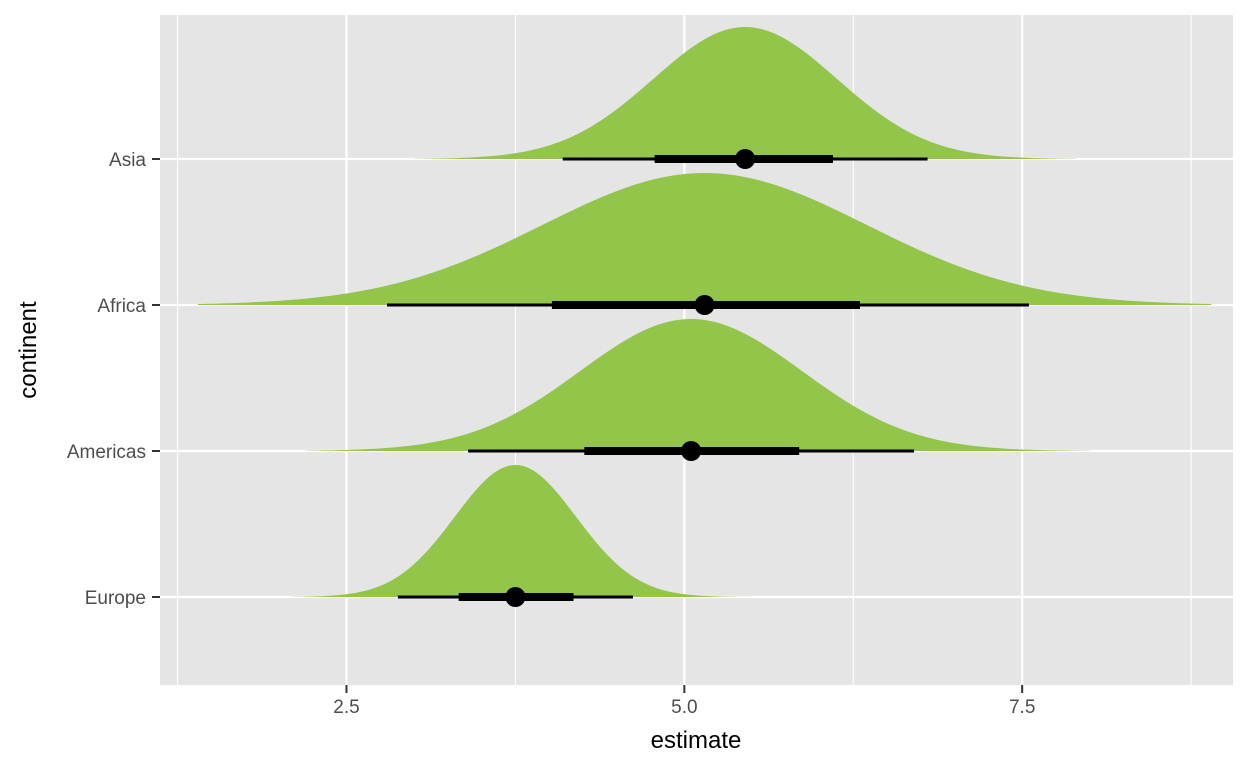 Image resolution: width=1248 pixels, height=768 pixels. What do you see at coordinates (704, 305) in the screenshot?
I see `point-africa` at bounding box center [704, 305].